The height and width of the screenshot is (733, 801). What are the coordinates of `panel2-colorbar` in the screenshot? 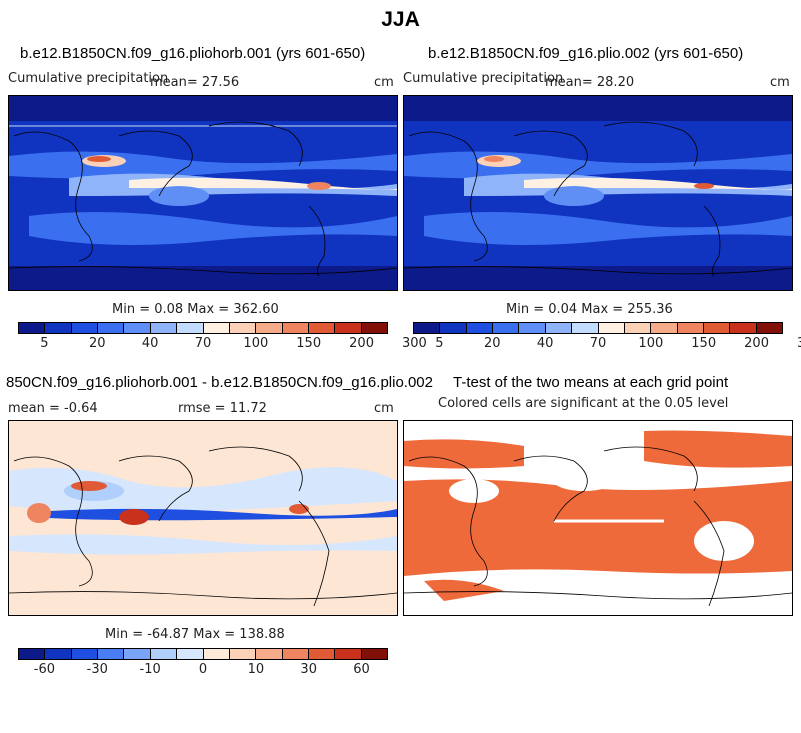 It's located at (598, 328).